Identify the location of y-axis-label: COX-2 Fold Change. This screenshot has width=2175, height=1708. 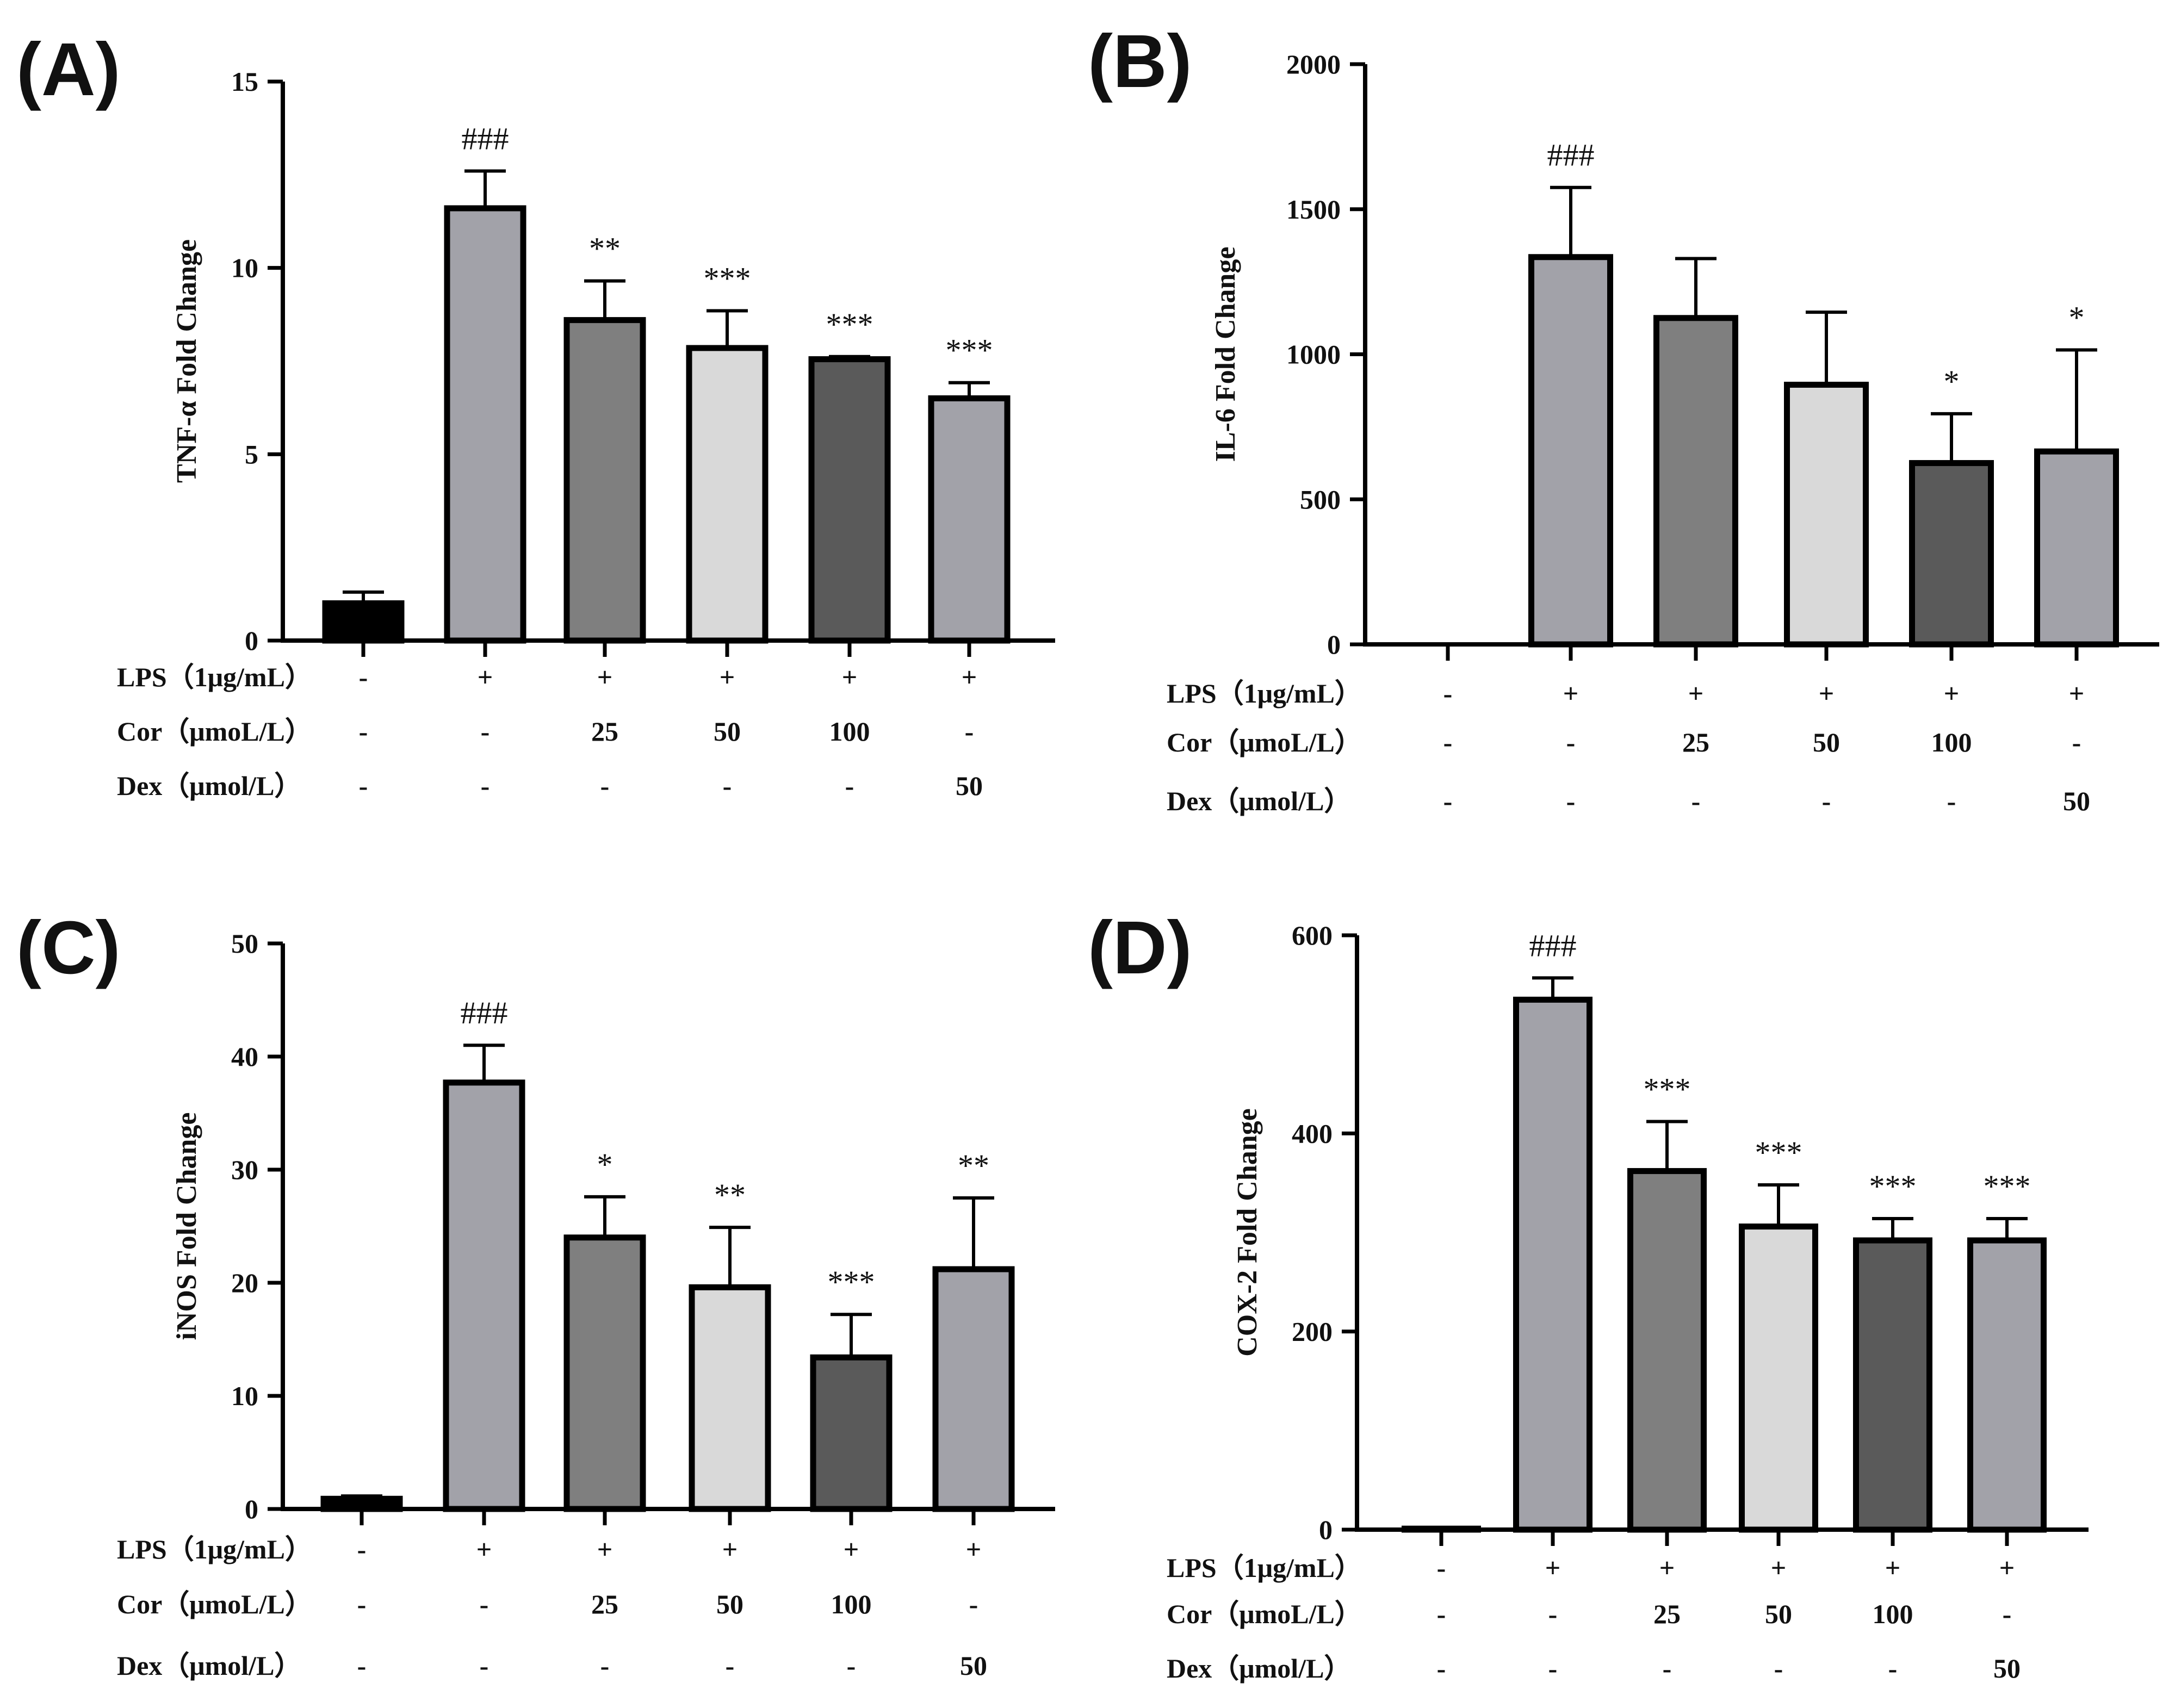
(1247, 1232).